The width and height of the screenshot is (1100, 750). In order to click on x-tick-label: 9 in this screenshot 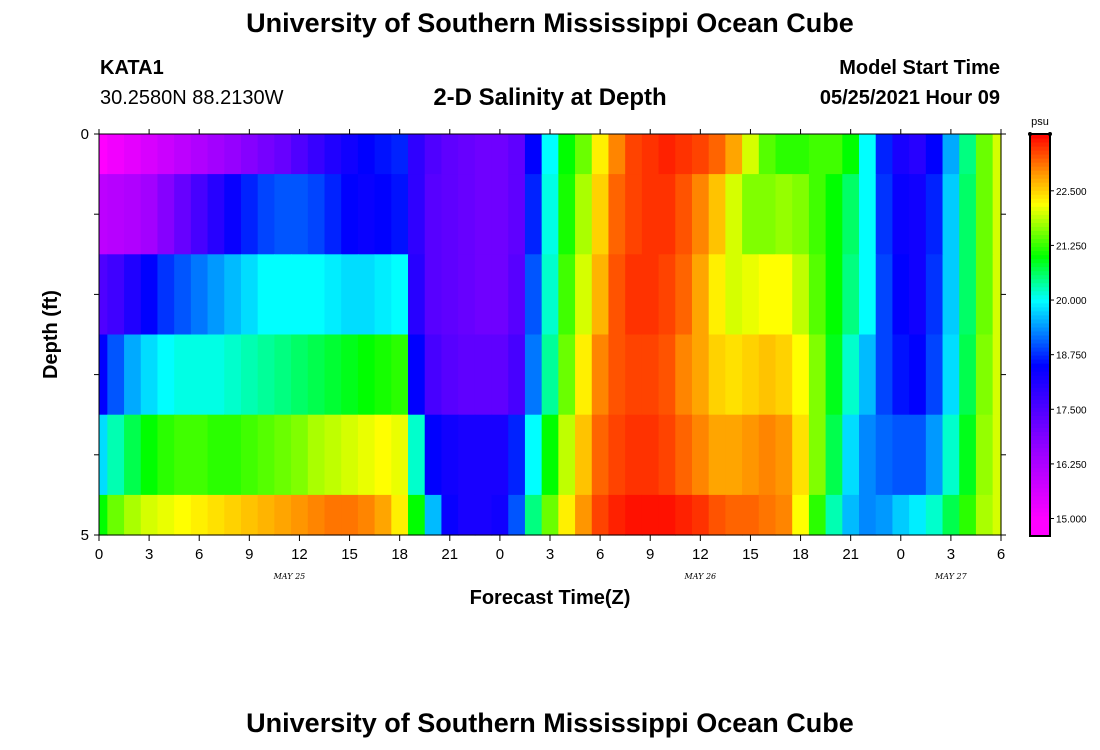, I will do `click(650, 554)`.